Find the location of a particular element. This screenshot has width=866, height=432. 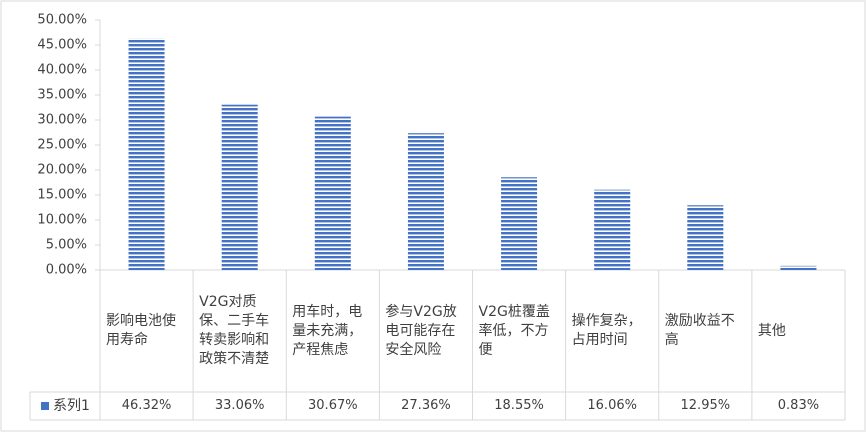

legend-swatch is located at coordinates (45, 406).